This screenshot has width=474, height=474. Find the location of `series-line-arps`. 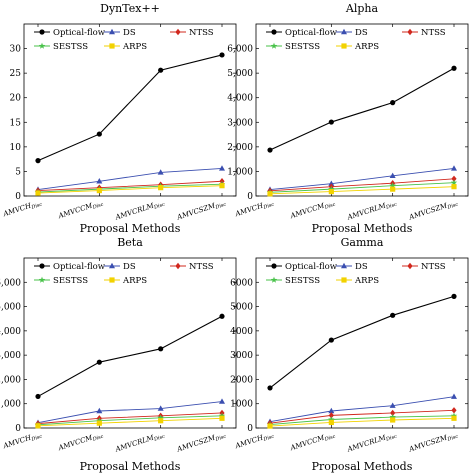

series-line-arps is located at coordinates (130, 422).